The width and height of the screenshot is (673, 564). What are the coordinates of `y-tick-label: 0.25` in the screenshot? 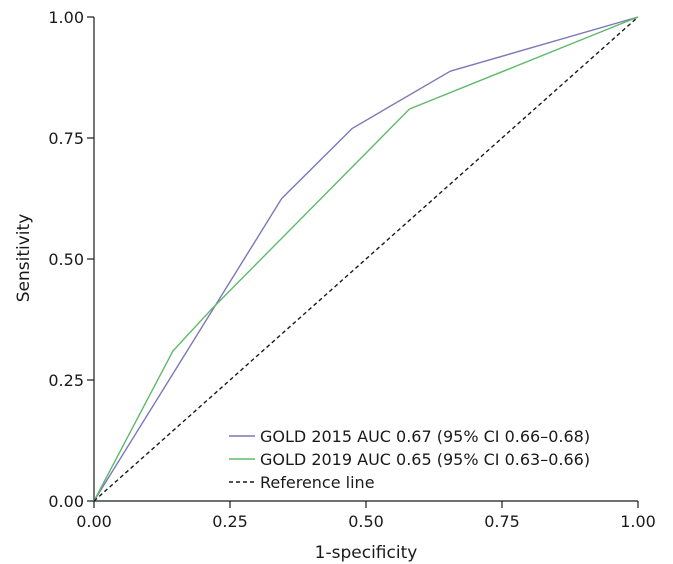 It's located at (66, 380).